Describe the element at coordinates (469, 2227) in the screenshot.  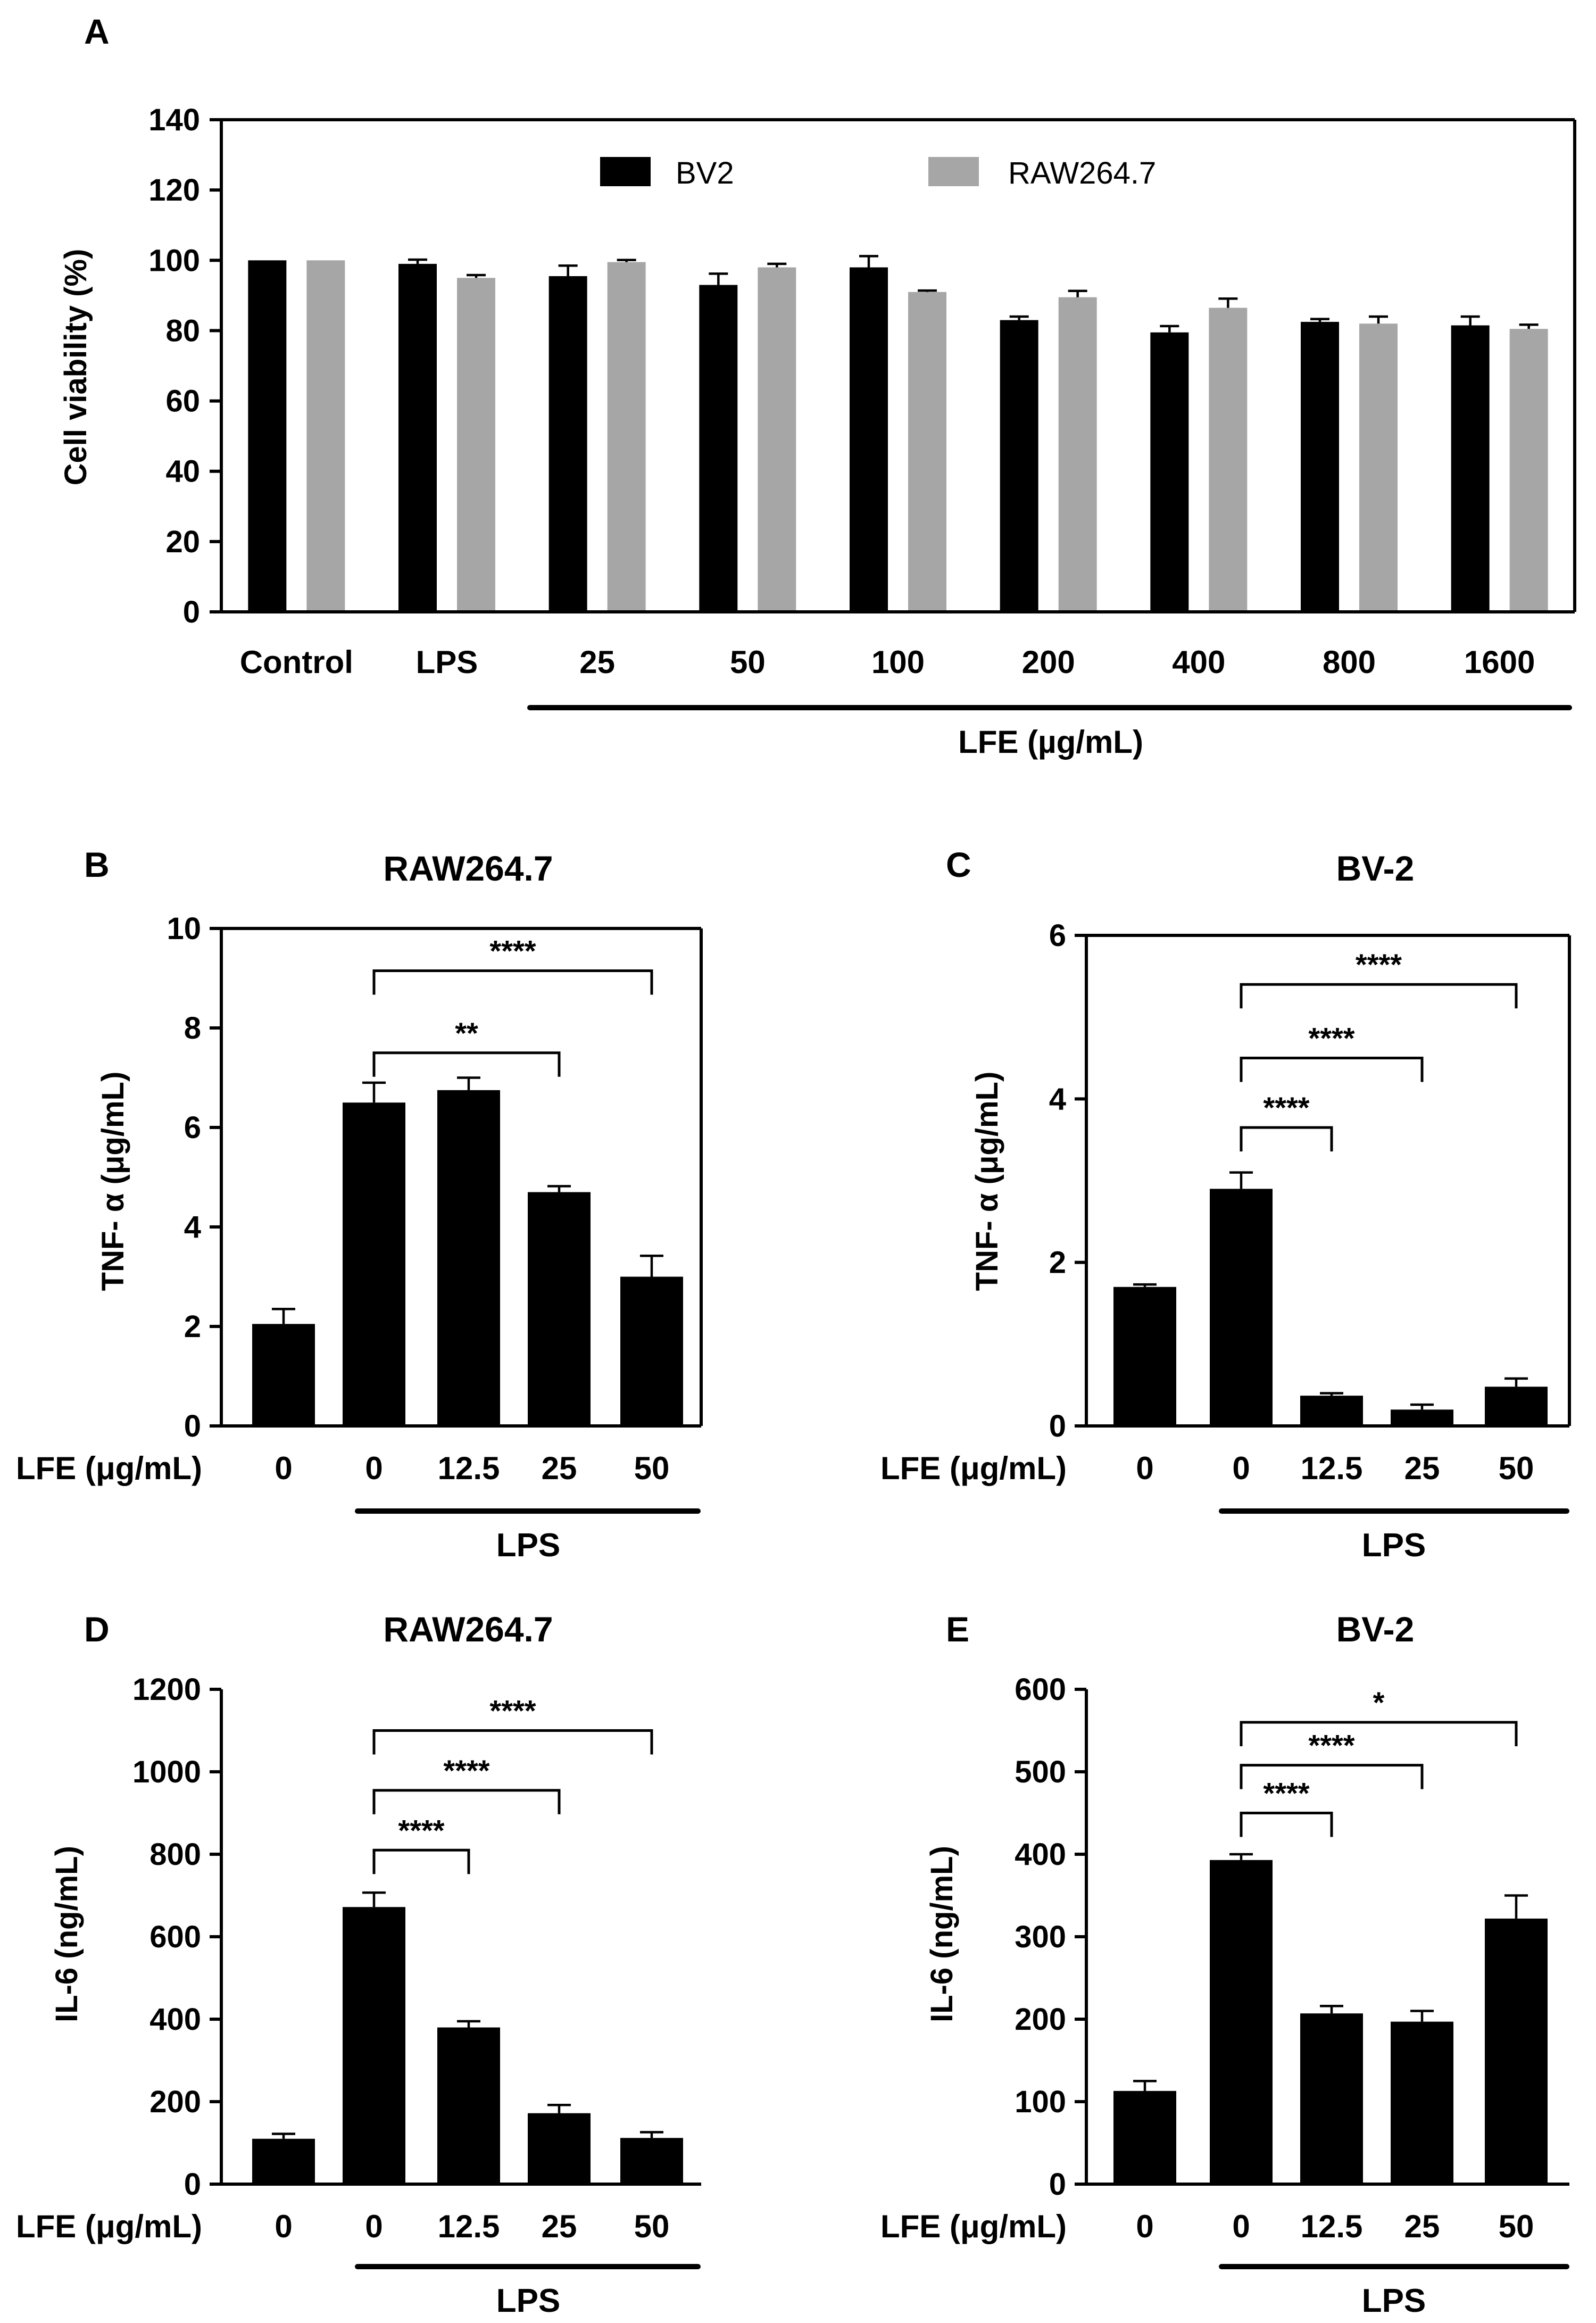
I see `d-x-tick-label: 12.5` at that location.